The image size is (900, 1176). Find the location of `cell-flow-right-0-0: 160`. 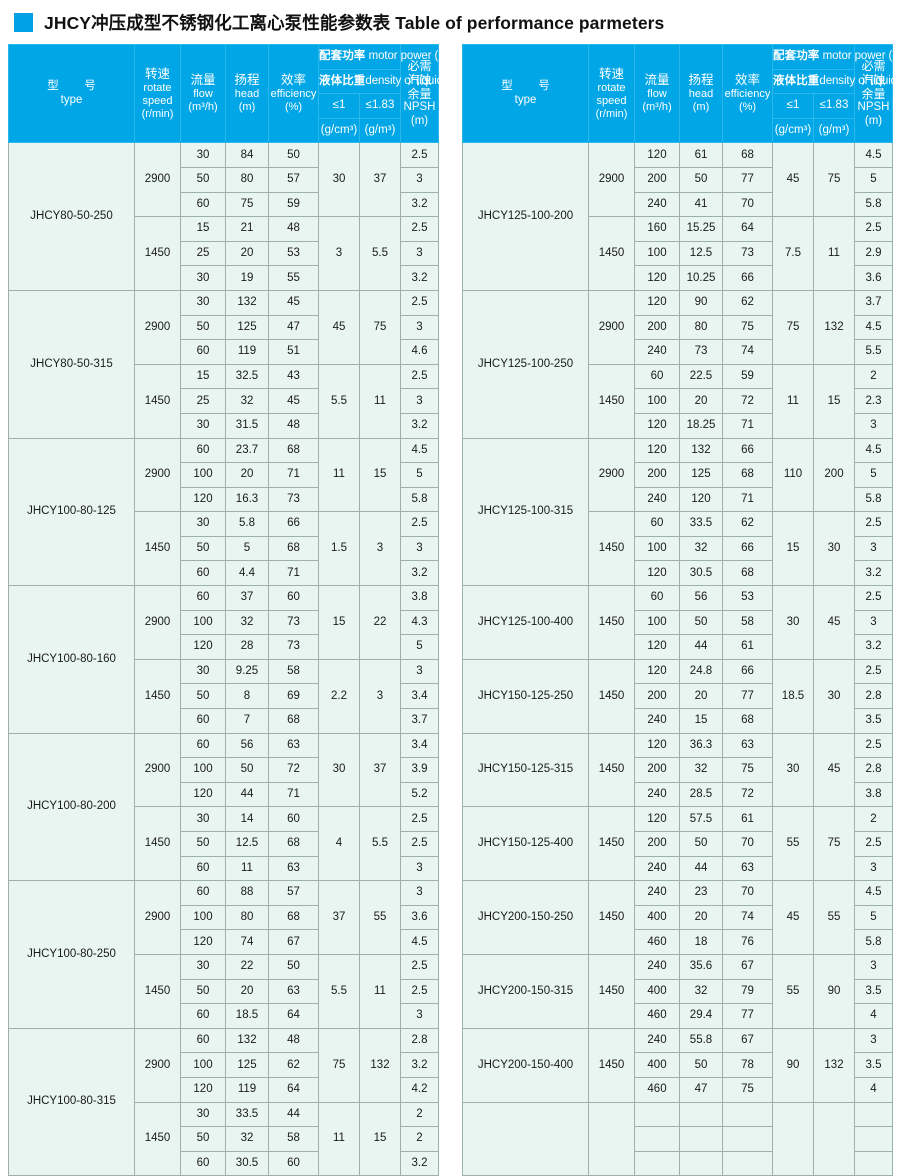

cell-flow-right-0-0: 160 is located at coordinates (657, 229).